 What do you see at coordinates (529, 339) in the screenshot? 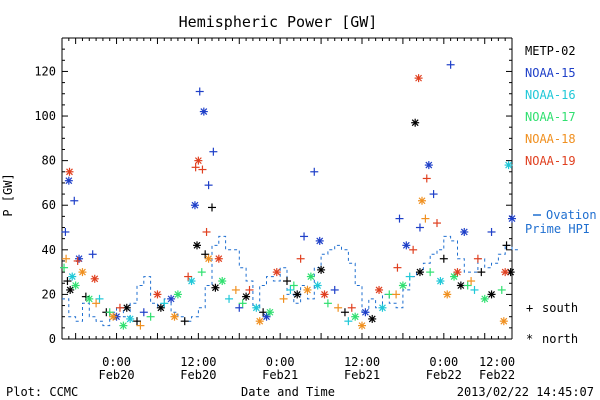
I see `hemisphere-marker-north: *` at bounding box center [529, 339].